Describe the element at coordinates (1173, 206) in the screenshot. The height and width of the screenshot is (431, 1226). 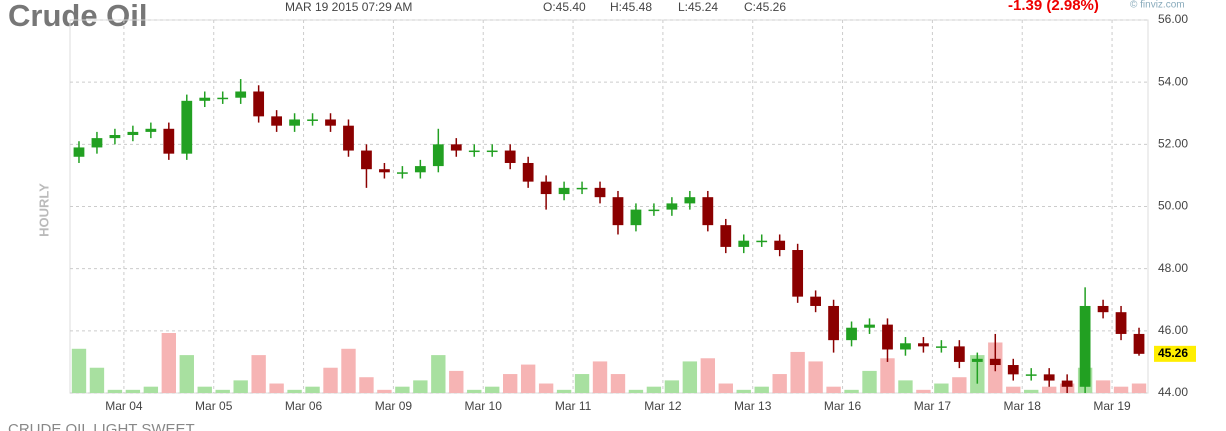
I see `y-tick-label: 50.00` at that location.